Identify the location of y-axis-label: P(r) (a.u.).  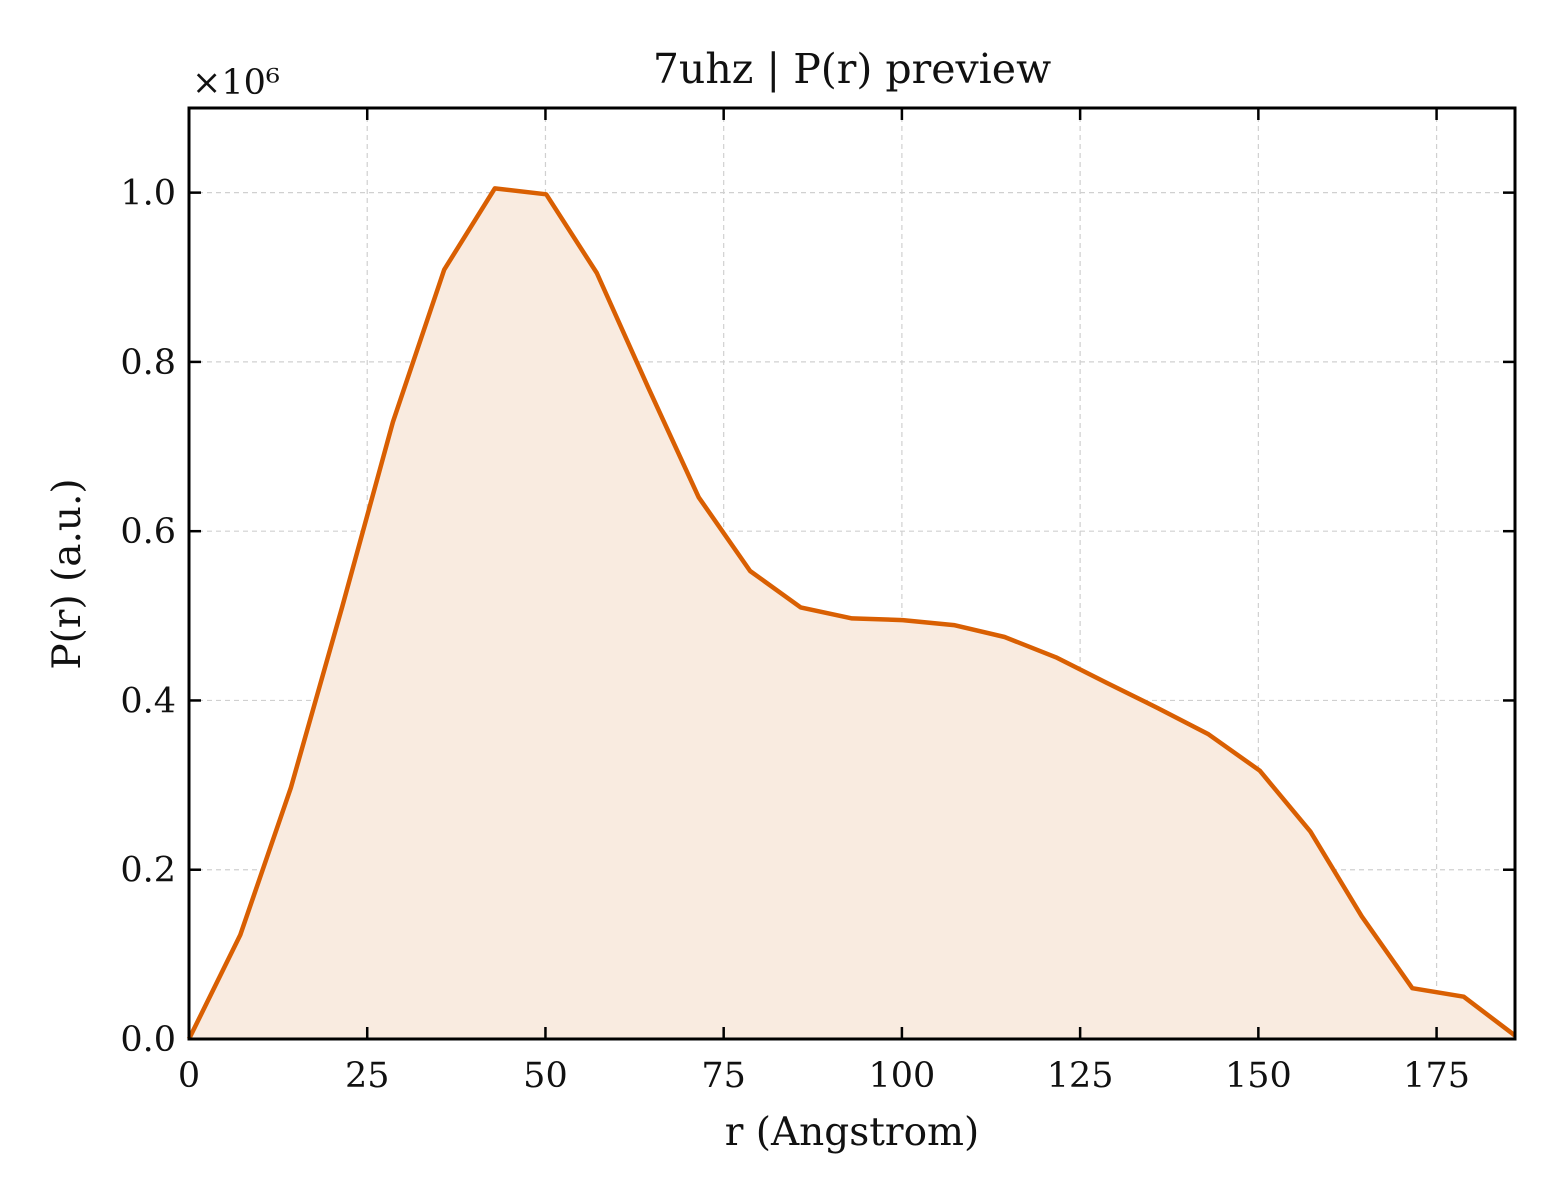
(67, 573).